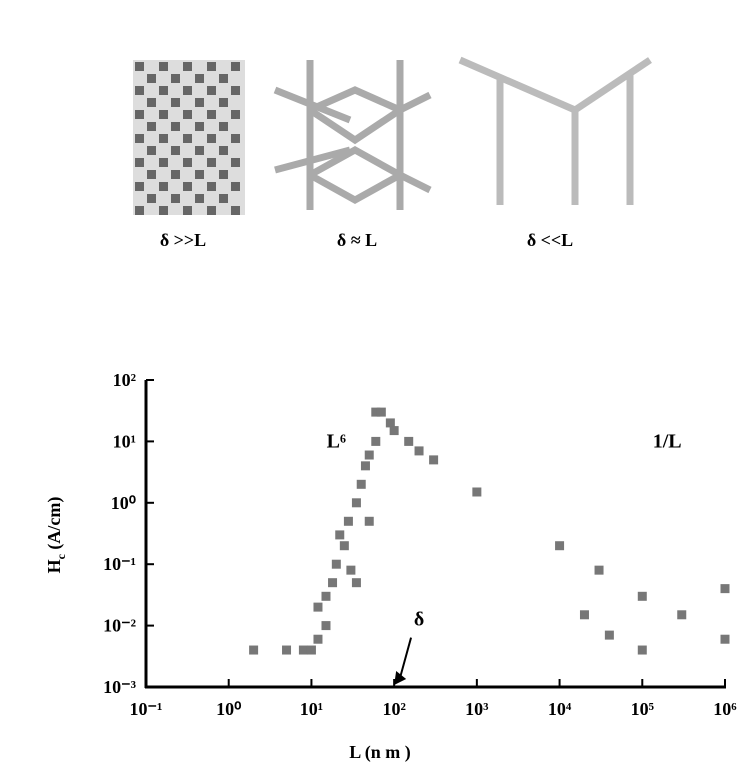  I want to click on x-tick-label: 10¹, so click(311, 709).